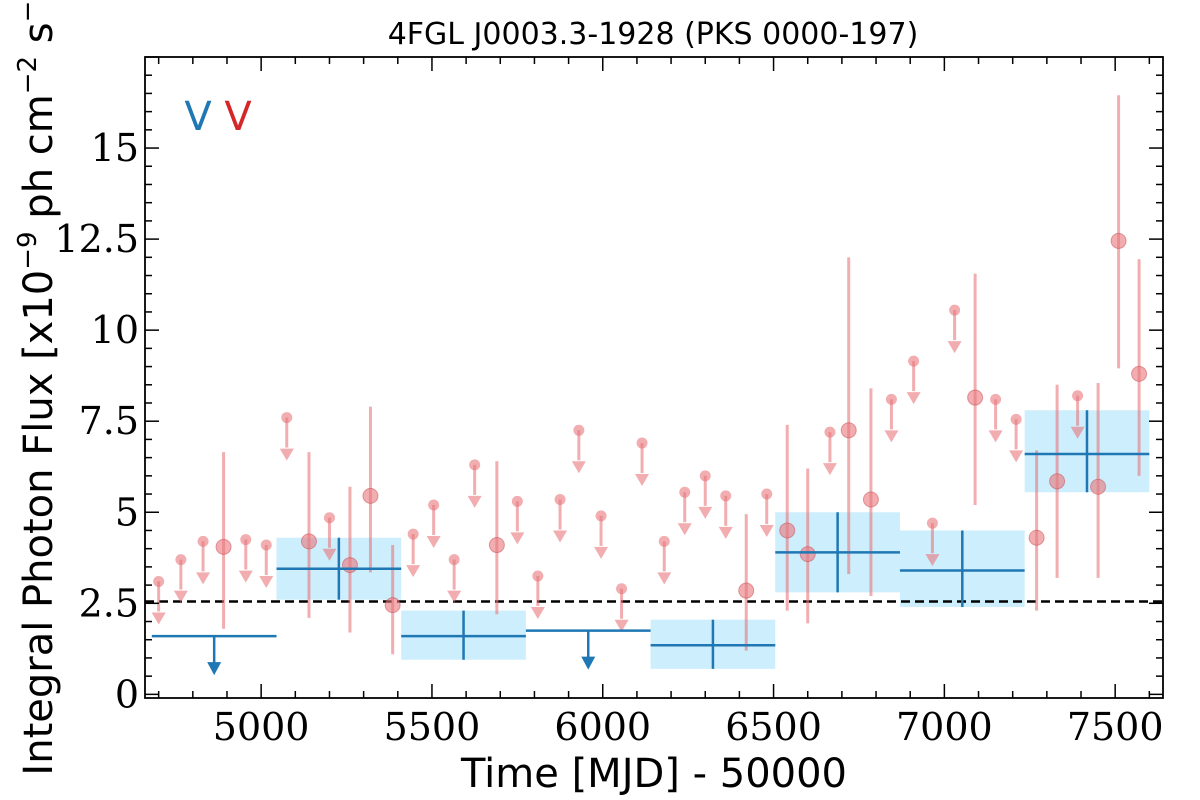  I want to click on y-tick-label-2: 5, so click(127, 512).